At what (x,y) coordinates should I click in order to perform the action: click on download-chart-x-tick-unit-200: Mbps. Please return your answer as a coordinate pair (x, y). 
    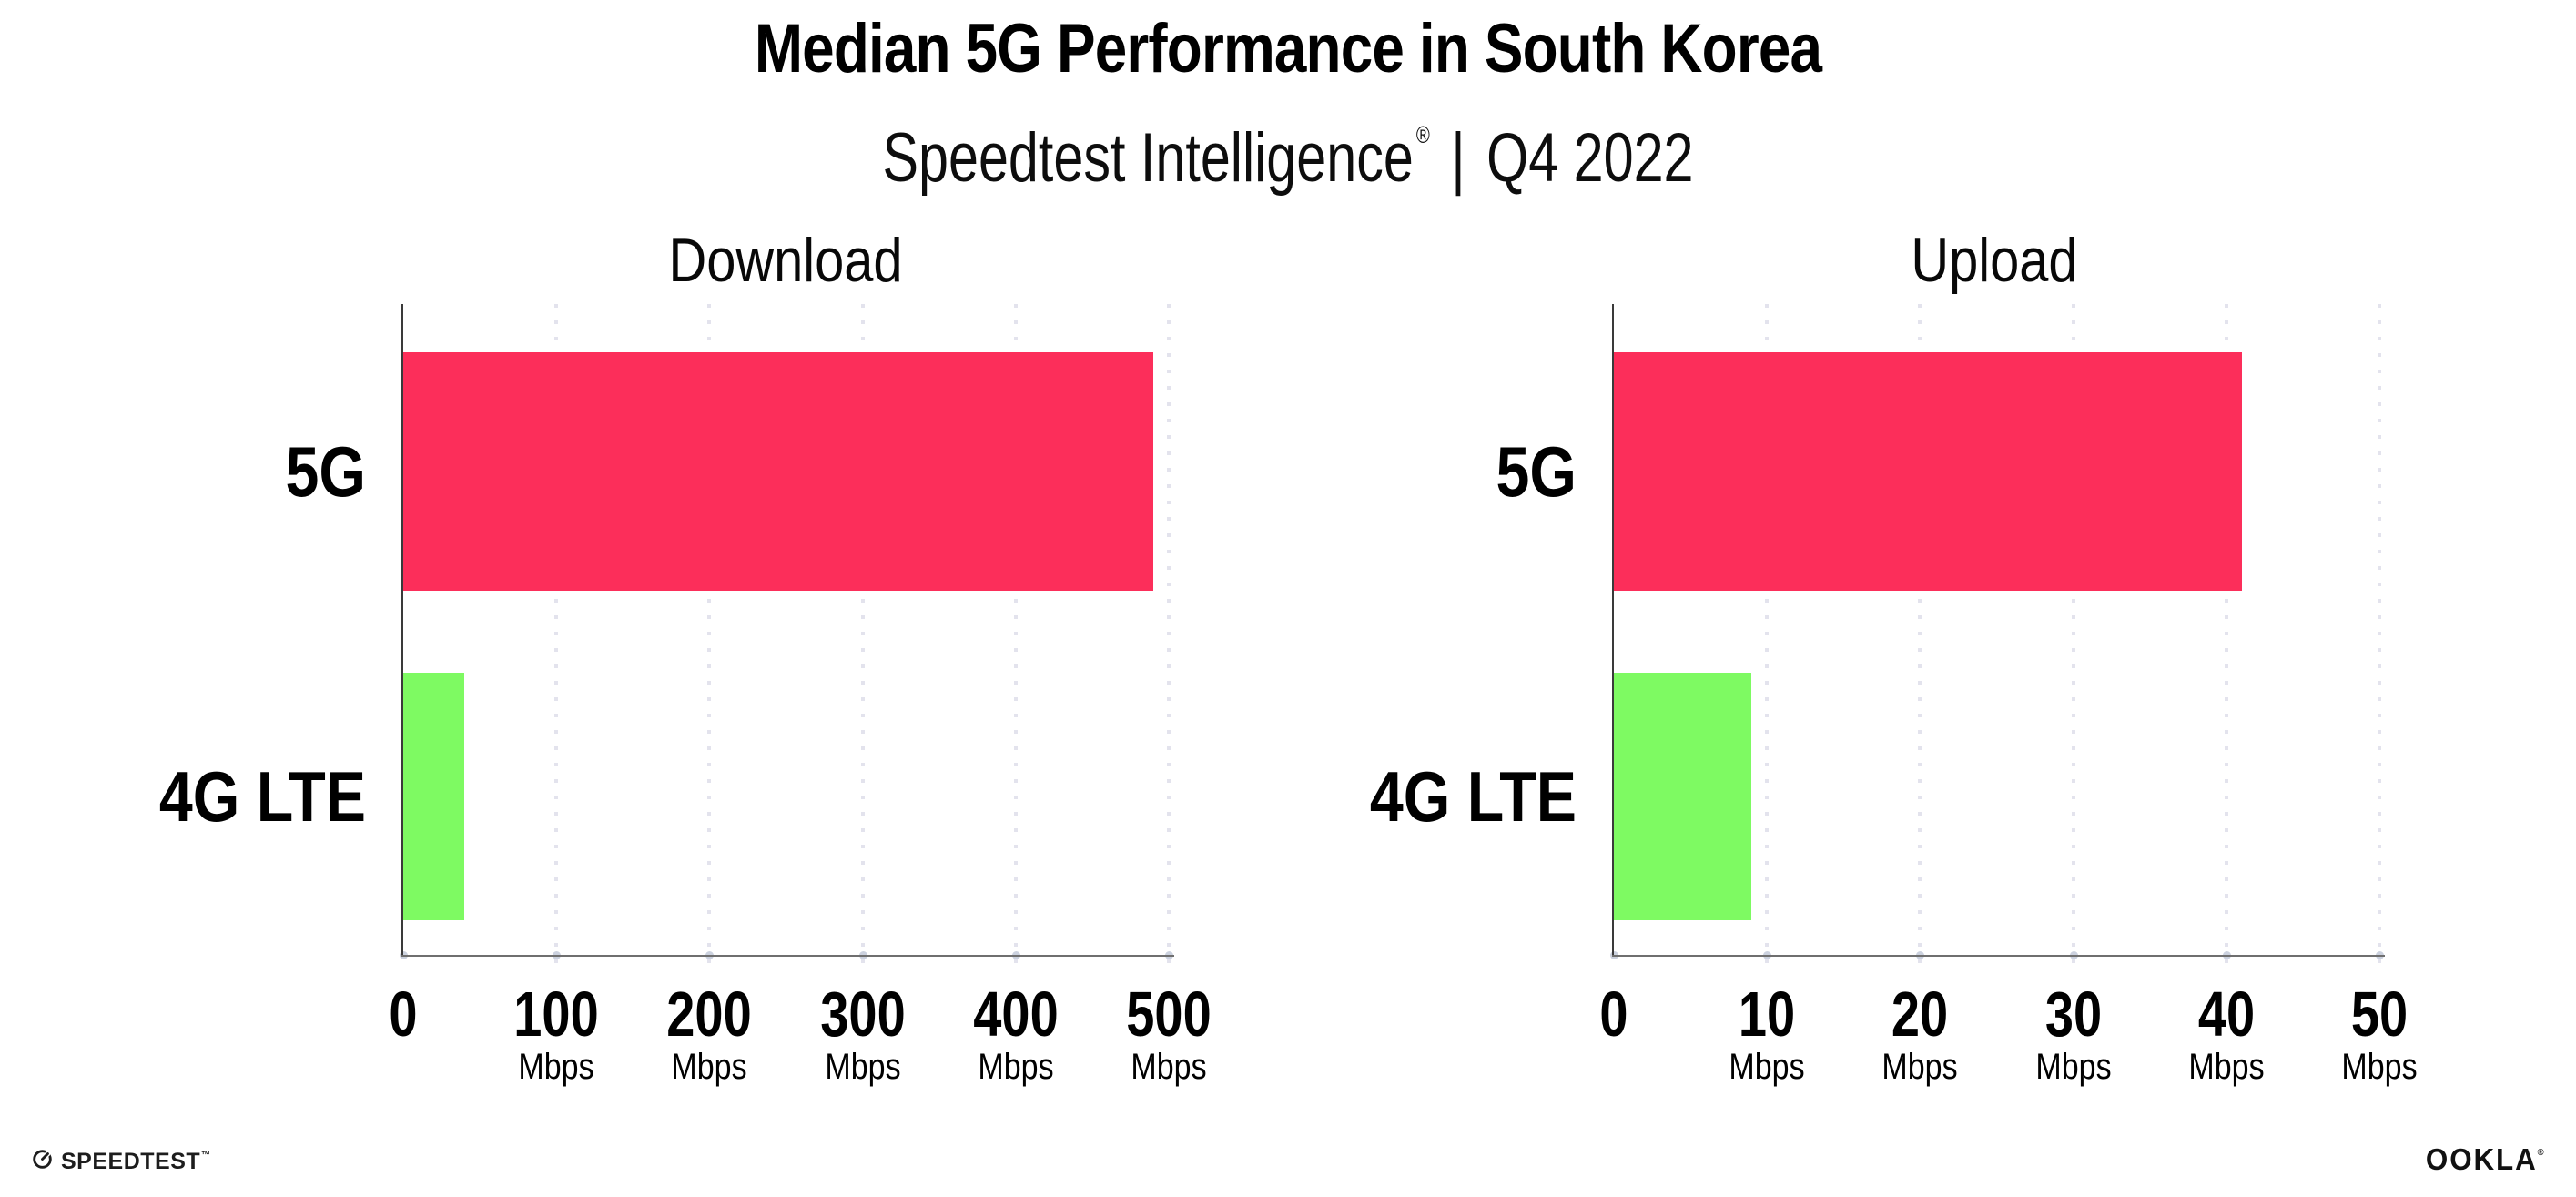
    Looking at the image, I should click on (709, 1067).